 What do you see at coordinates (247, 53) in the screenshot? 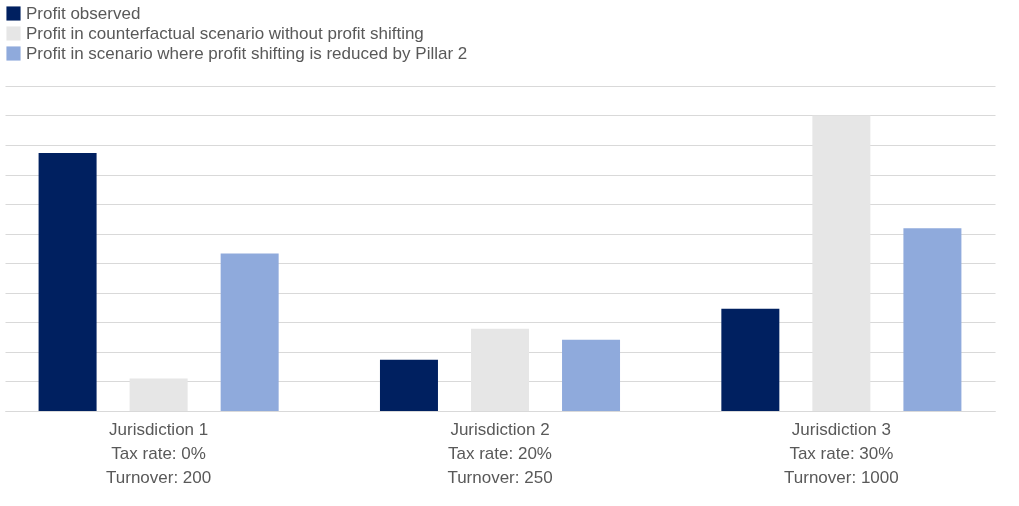
I see `legend-label: Profit in scenario where profit shifting is reduced by Pillar 2` at bounding box center [247, 53].